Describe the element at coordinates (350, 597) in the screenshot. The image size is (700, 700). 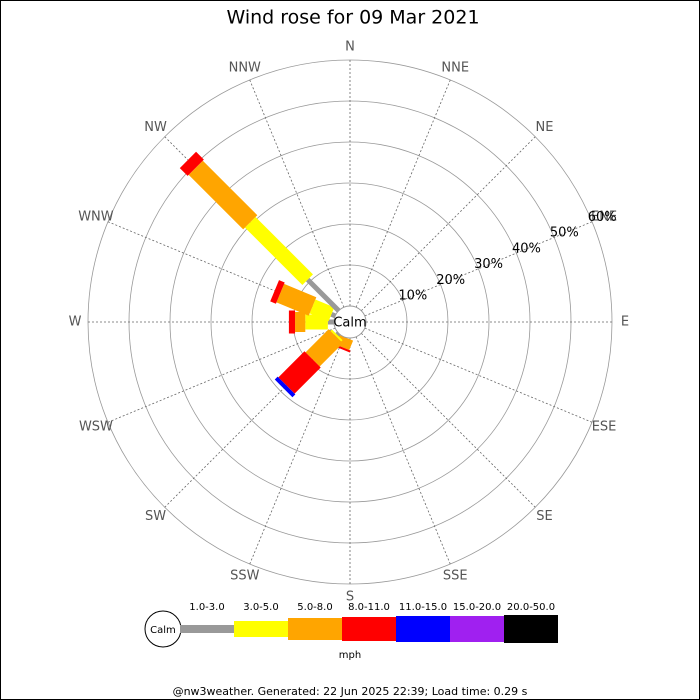
I see `direction-label: S` at that location.